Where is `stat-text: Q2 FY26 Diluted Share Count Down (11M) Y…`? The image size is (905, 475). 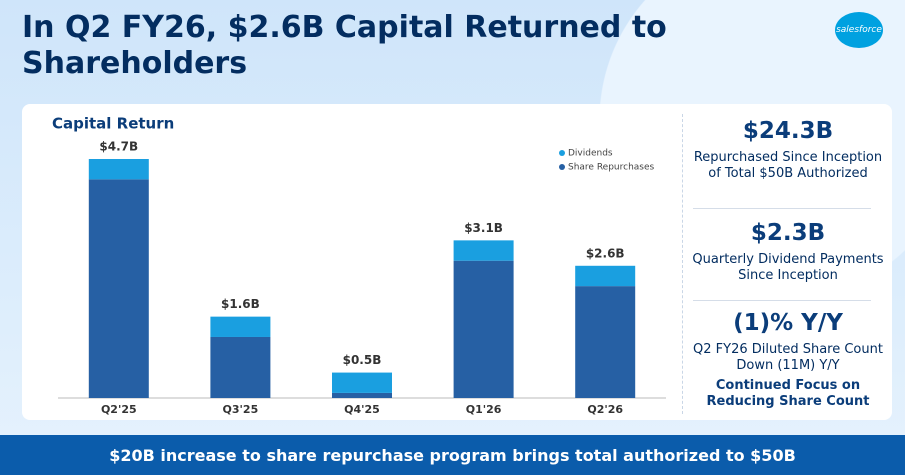 stat-text: Q2 FY26 Diluted Share Count Down (11M) Y… is located at coordinates (788, 357).